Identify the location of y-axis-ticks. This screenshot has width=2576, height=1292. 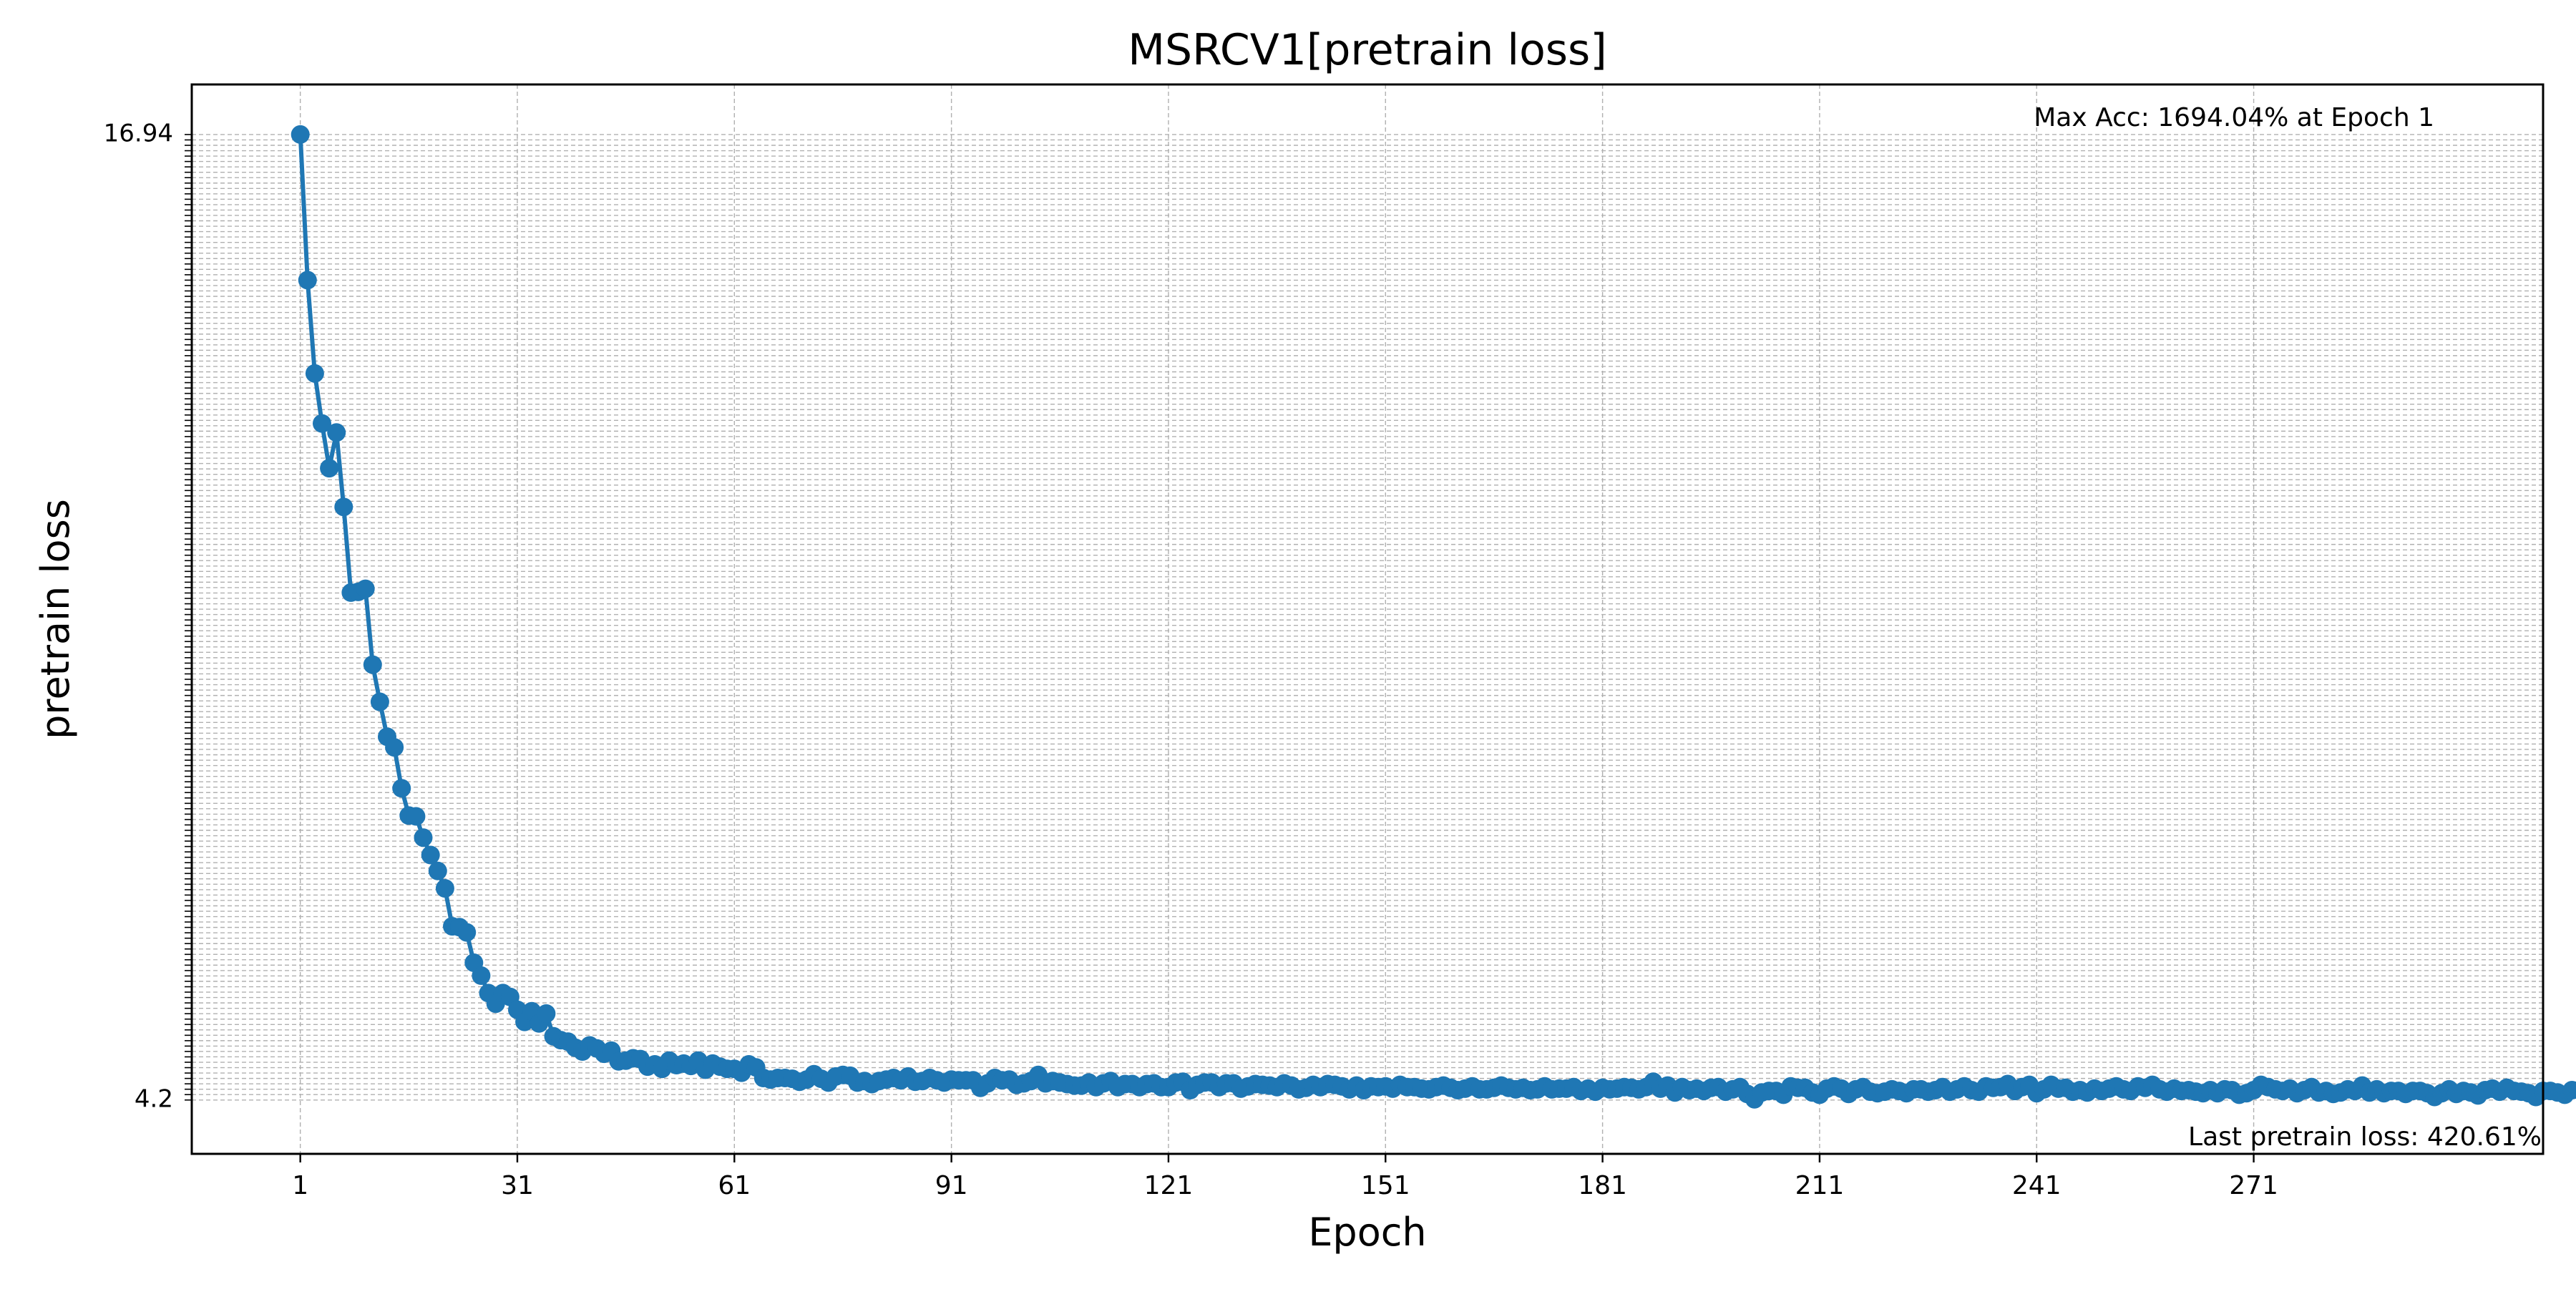
(188, 617).